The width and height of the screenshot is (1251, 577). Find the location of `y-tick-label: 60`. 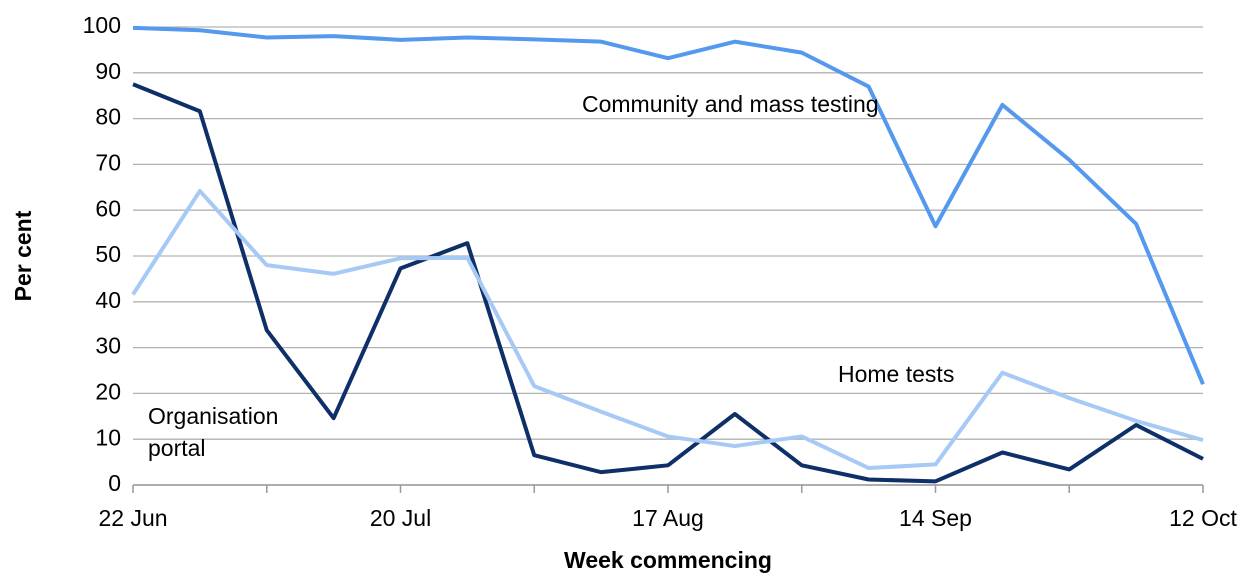

y-tick-label: 60 is located at coordinates (108, 208).